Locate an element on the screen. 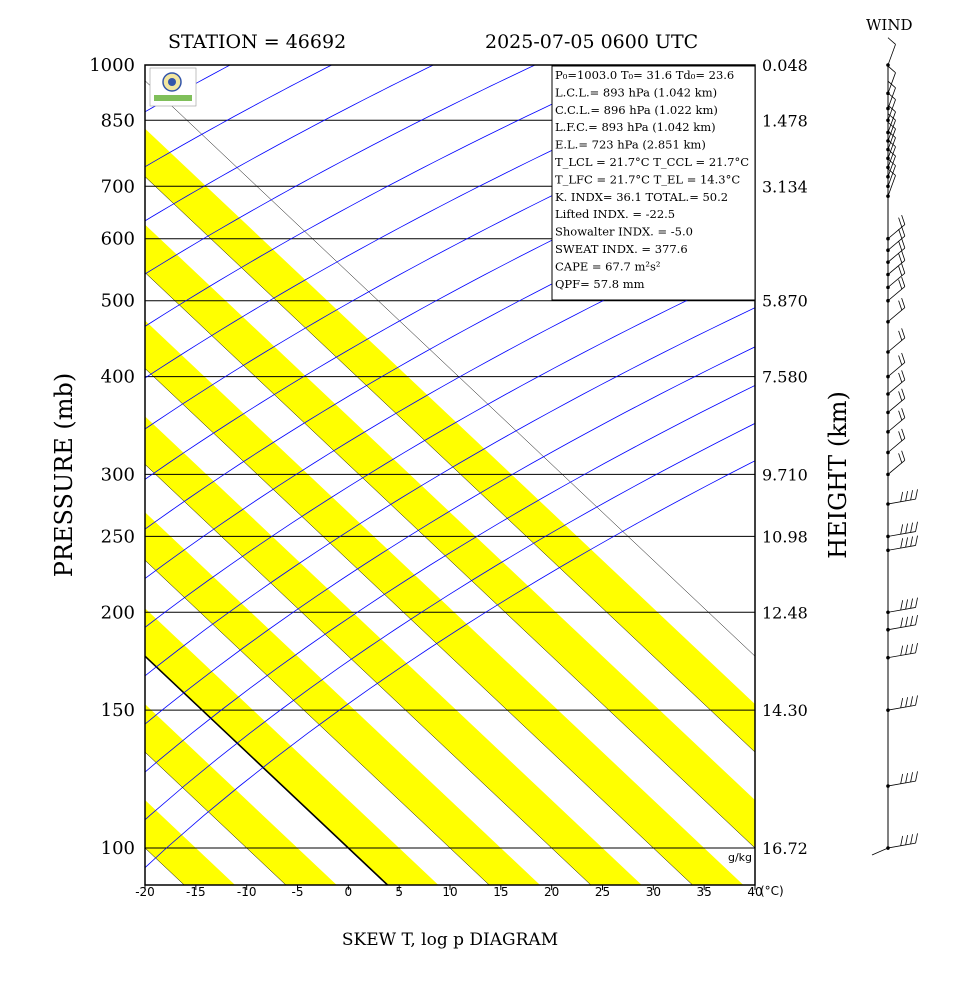  x-tick-label: 25 is located at coordinates (602, 892).